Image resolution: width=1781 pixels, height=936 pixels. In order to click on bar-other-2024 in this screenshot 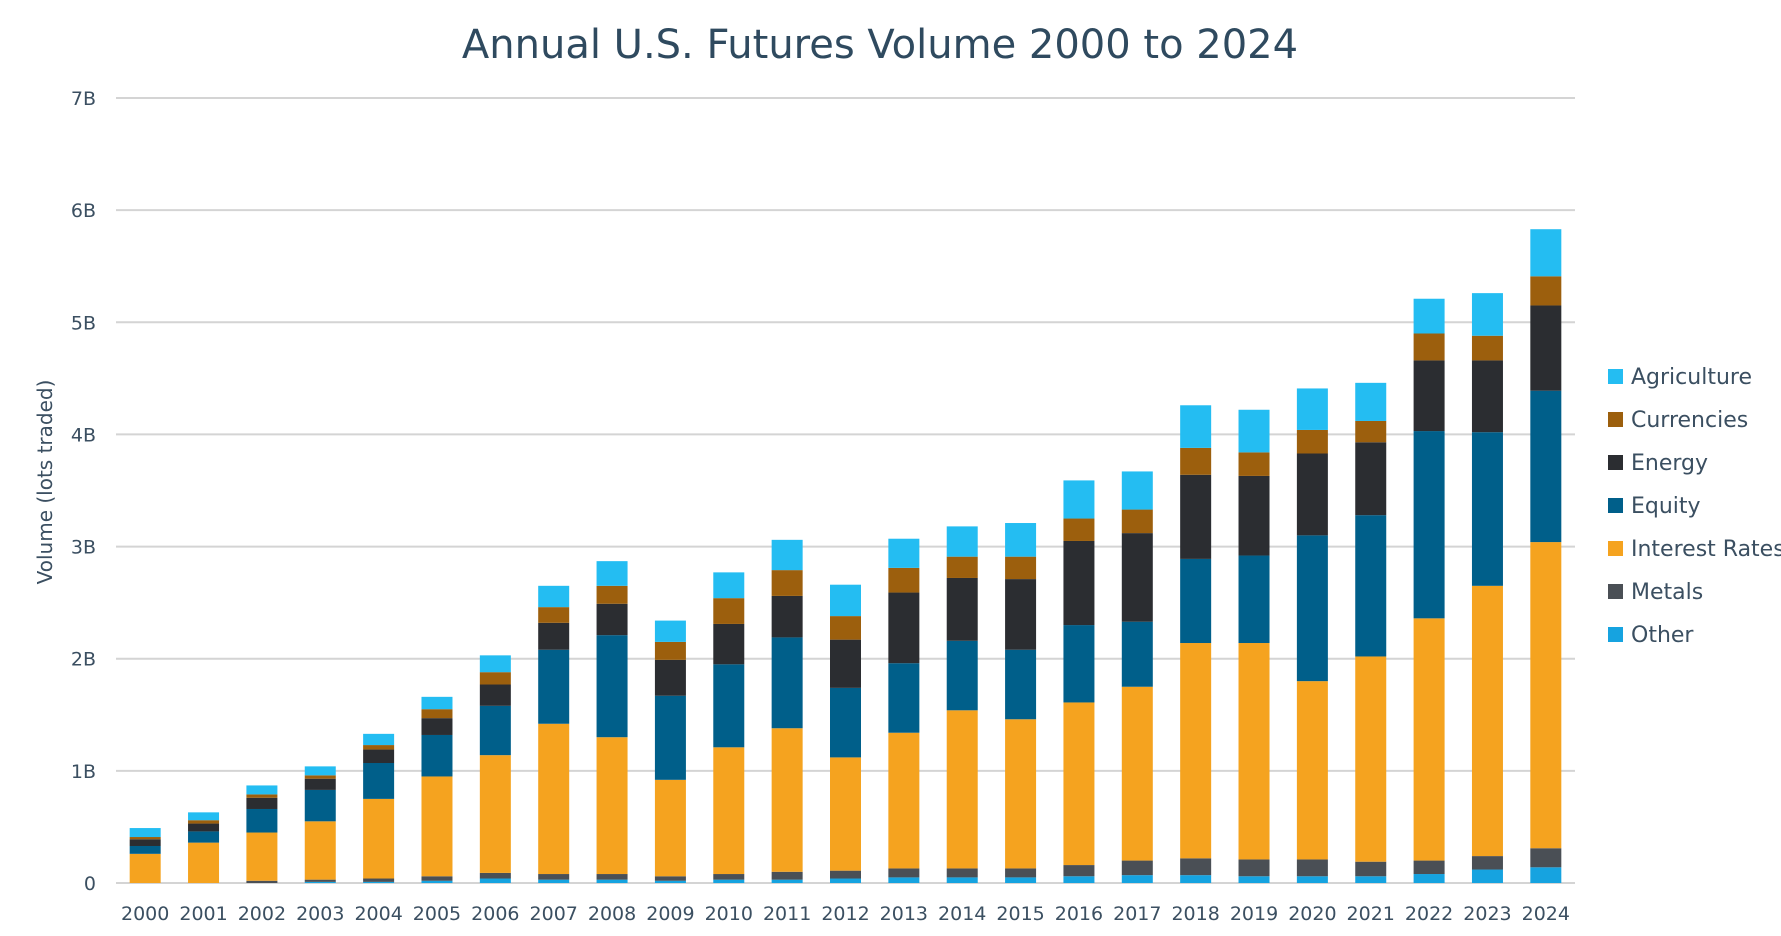, I will do `click(1546, 875)`.